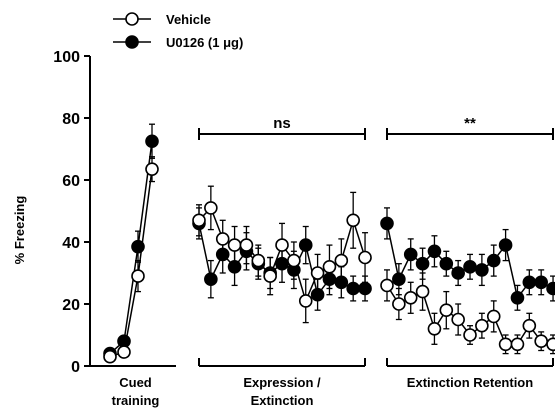 Image resolution: width=555 pixels, height=416 pixels. What do you see at coordinates (470, 382) in the screenshot?
I see `category-label: Extinction Retention` at bounding box center [470, 382].